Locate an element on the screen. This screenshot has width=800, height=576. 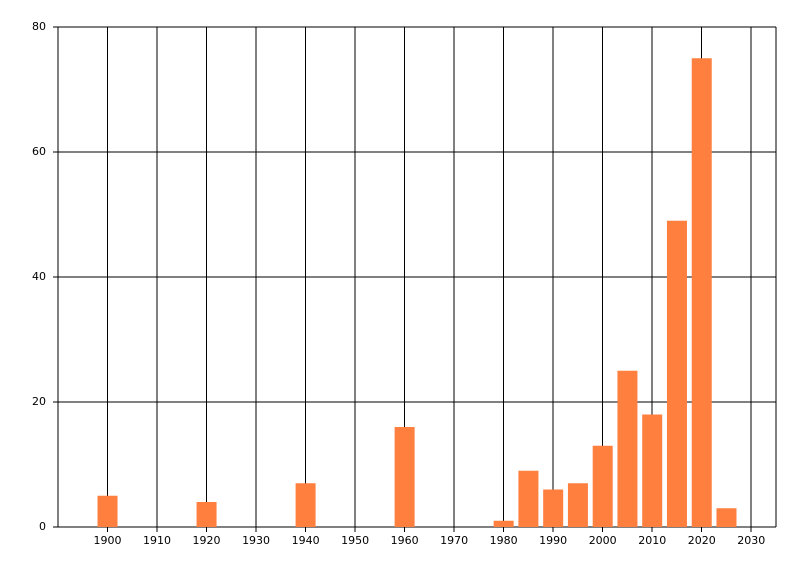
x-tick-label: 2020 is located at coordinates (702, 540).